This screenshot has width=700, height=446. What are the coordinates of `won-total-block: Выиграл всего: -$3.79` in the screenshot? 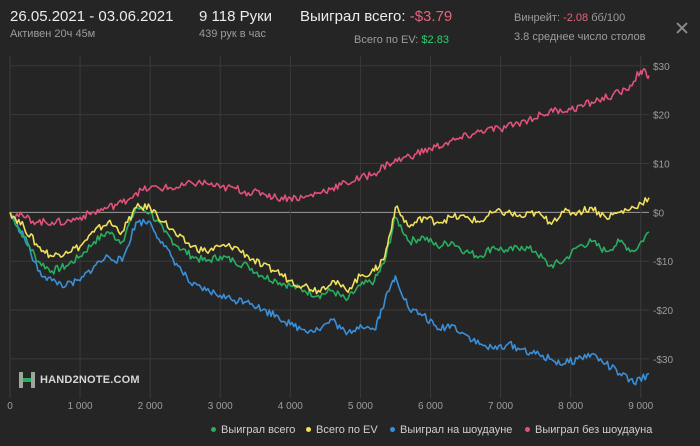 It's located at (376, 16).